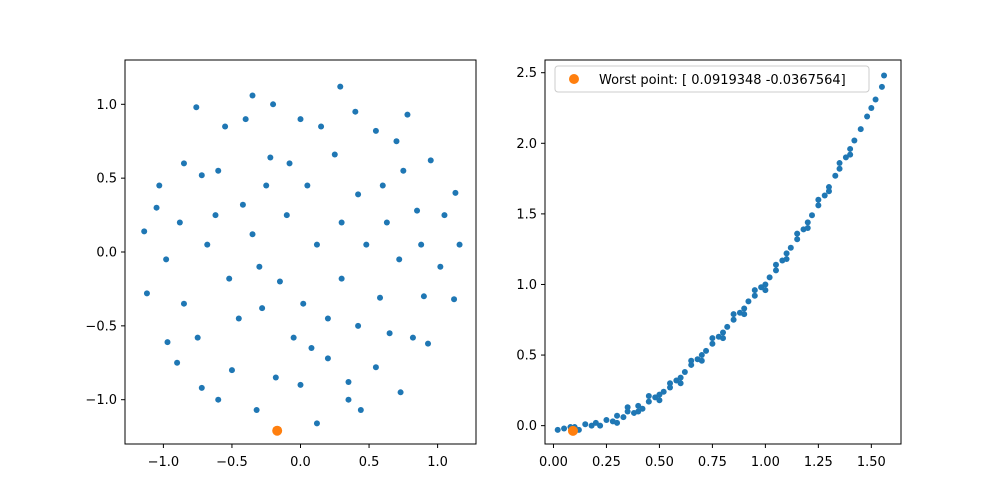  Describe the element at coordinates (369, 462) in the screenshot. I see `left-x-tick-label: 0.5` at that location.